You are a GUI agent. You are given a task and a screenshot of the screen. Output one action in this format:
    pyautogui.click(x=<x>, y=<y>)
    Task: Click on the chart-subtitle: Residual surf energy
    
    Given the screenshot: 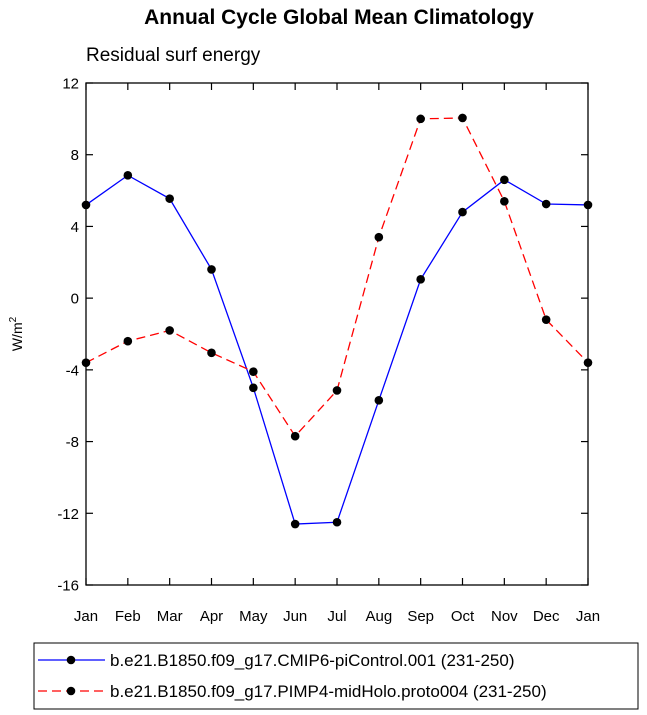 What is the action you would take?
    pyautogui.click(x=173, y=55)
    